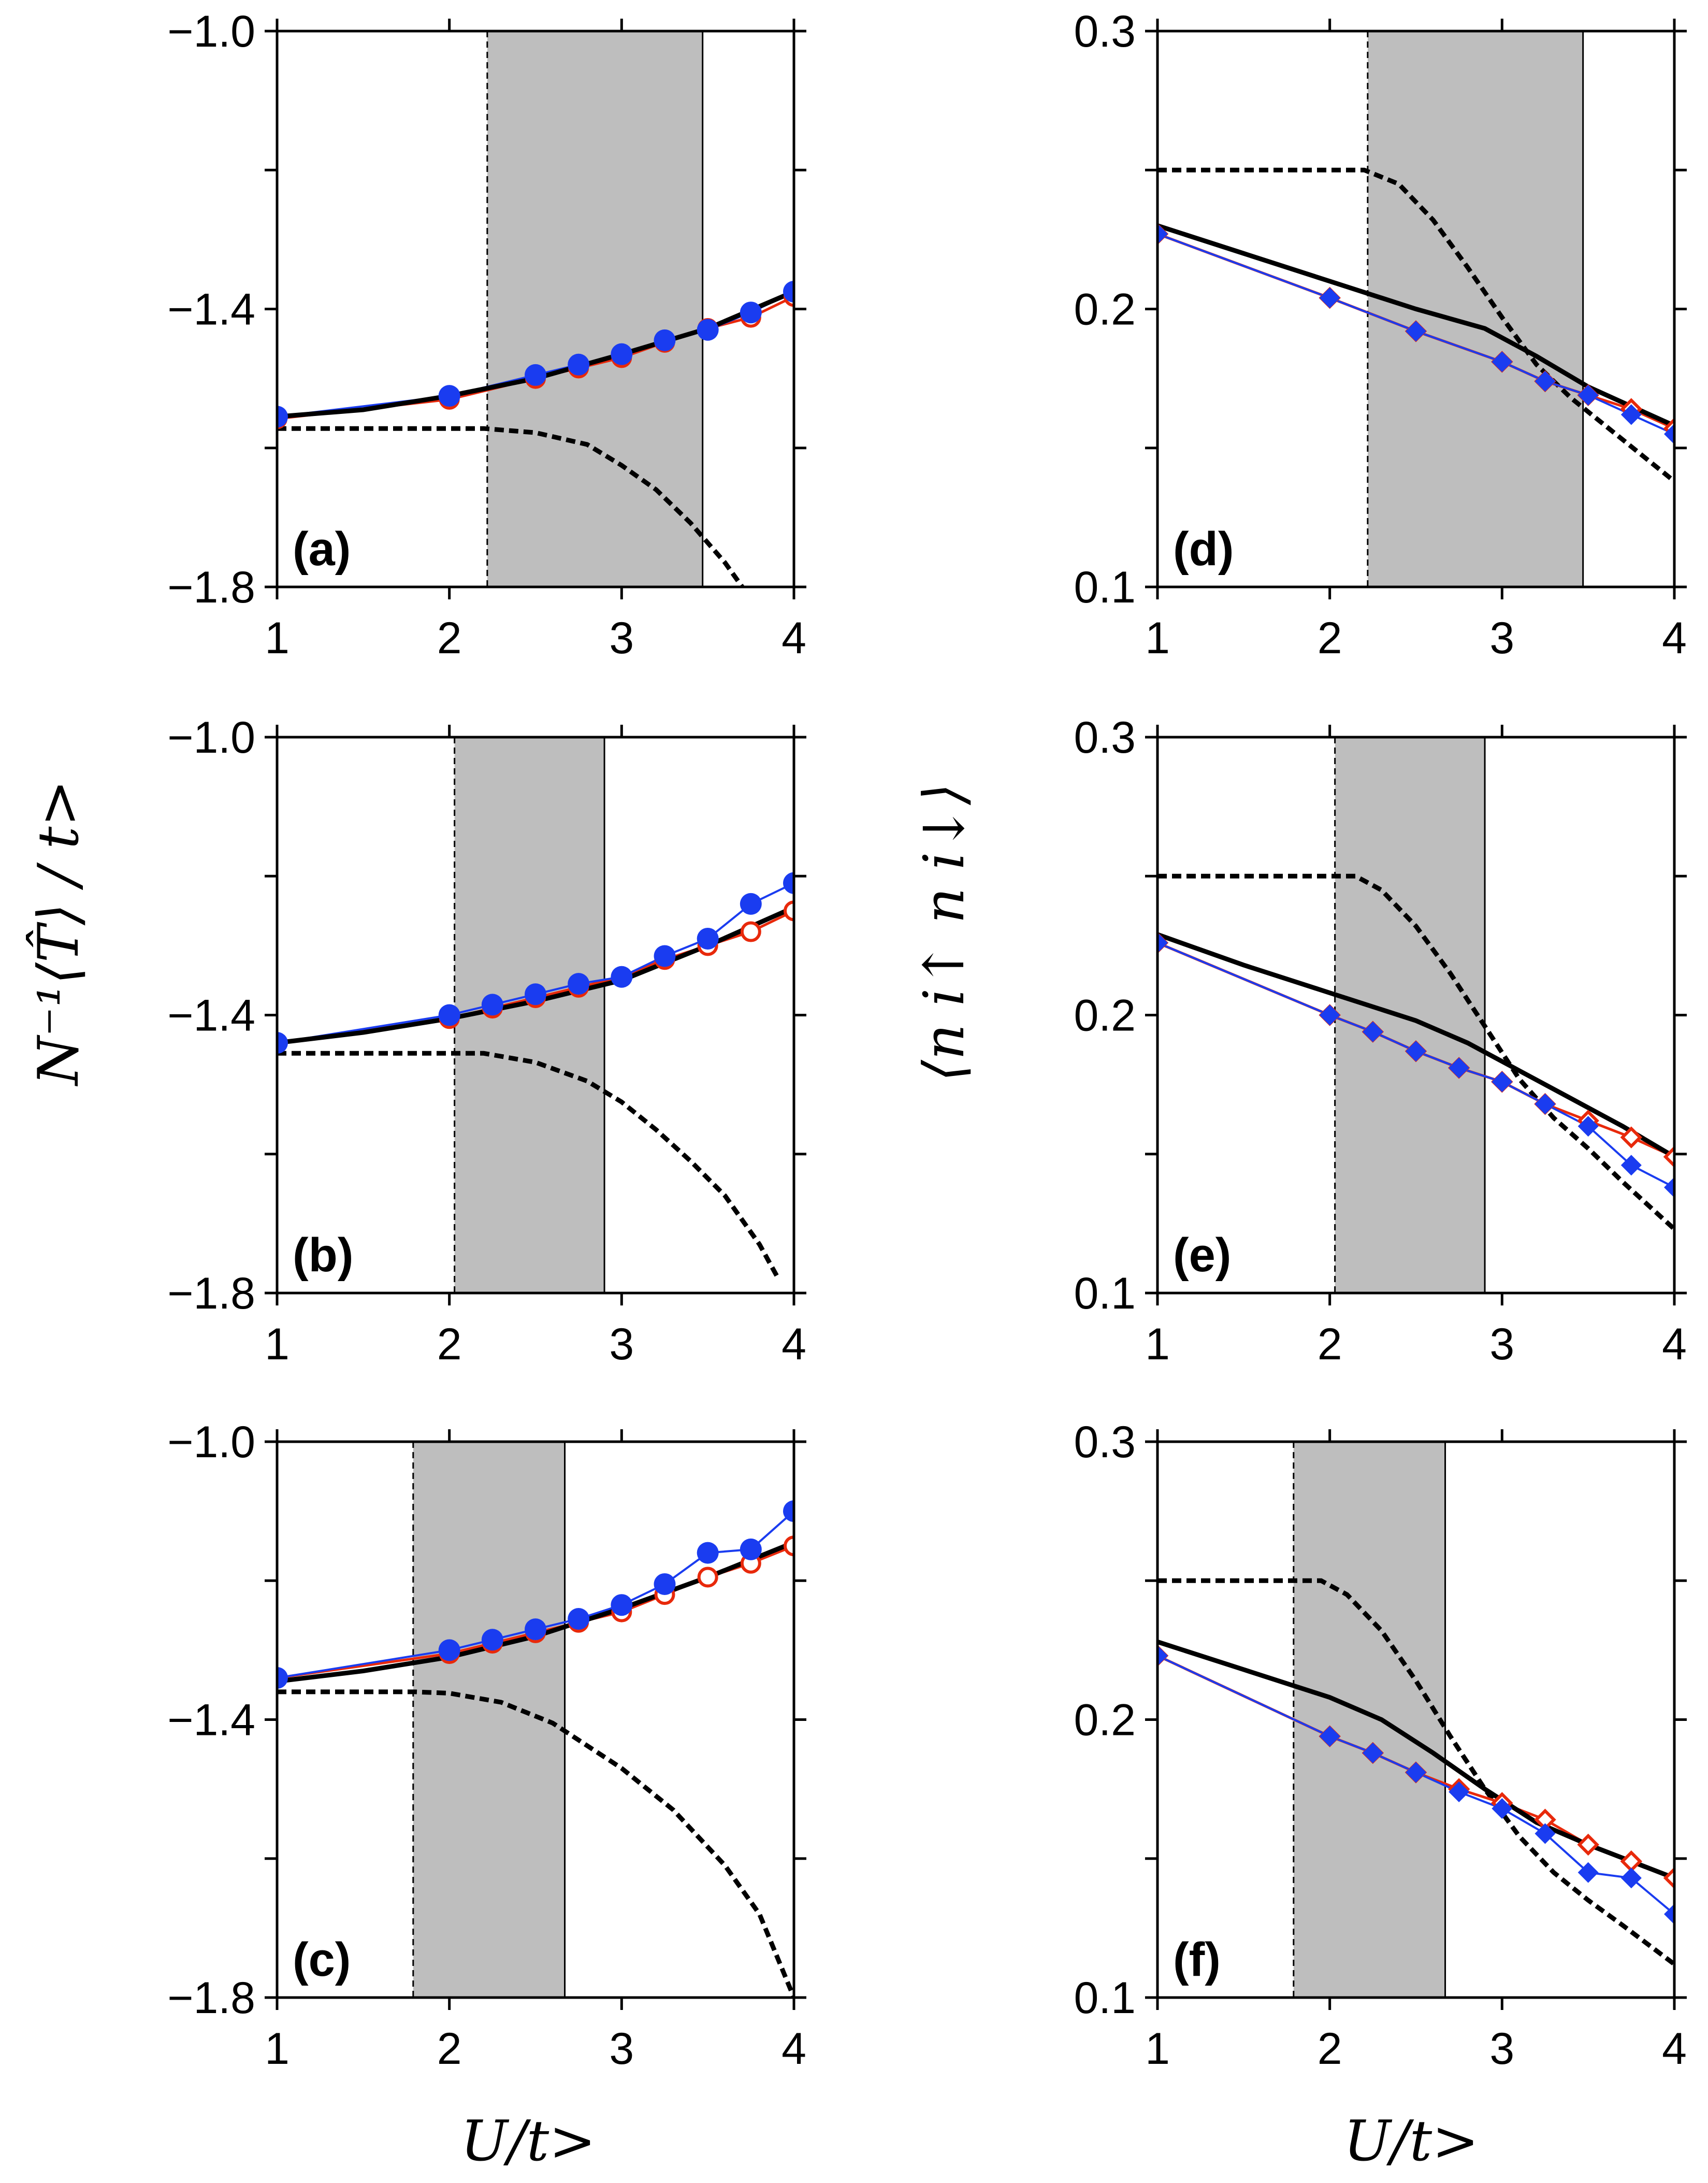 The height and width of the screenshot is (2183, 1708). I want to click on panel-d: 1 2 3 4 0.3 0.2 0.1 (d), so click(1381, 335).